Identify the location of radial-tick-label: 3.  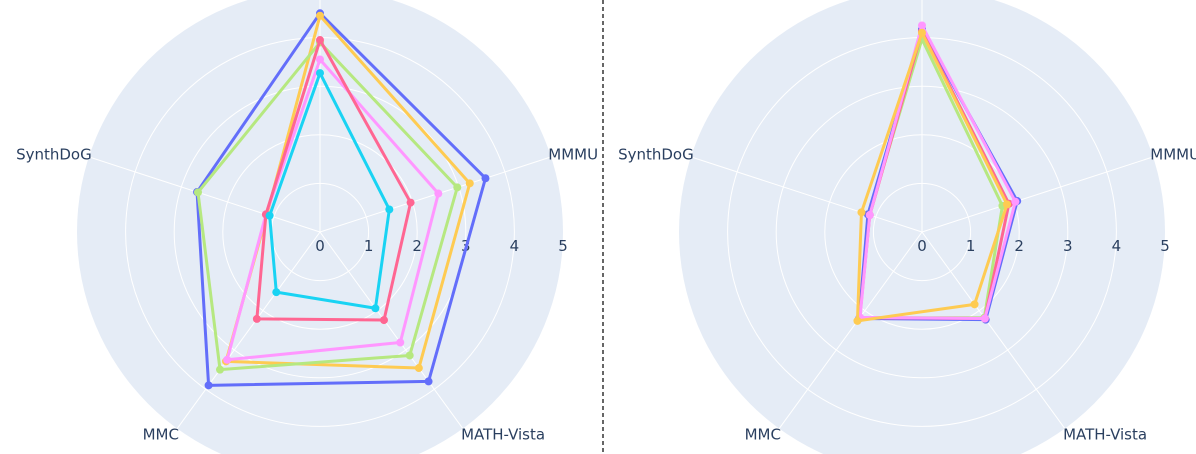
(1068, 246).